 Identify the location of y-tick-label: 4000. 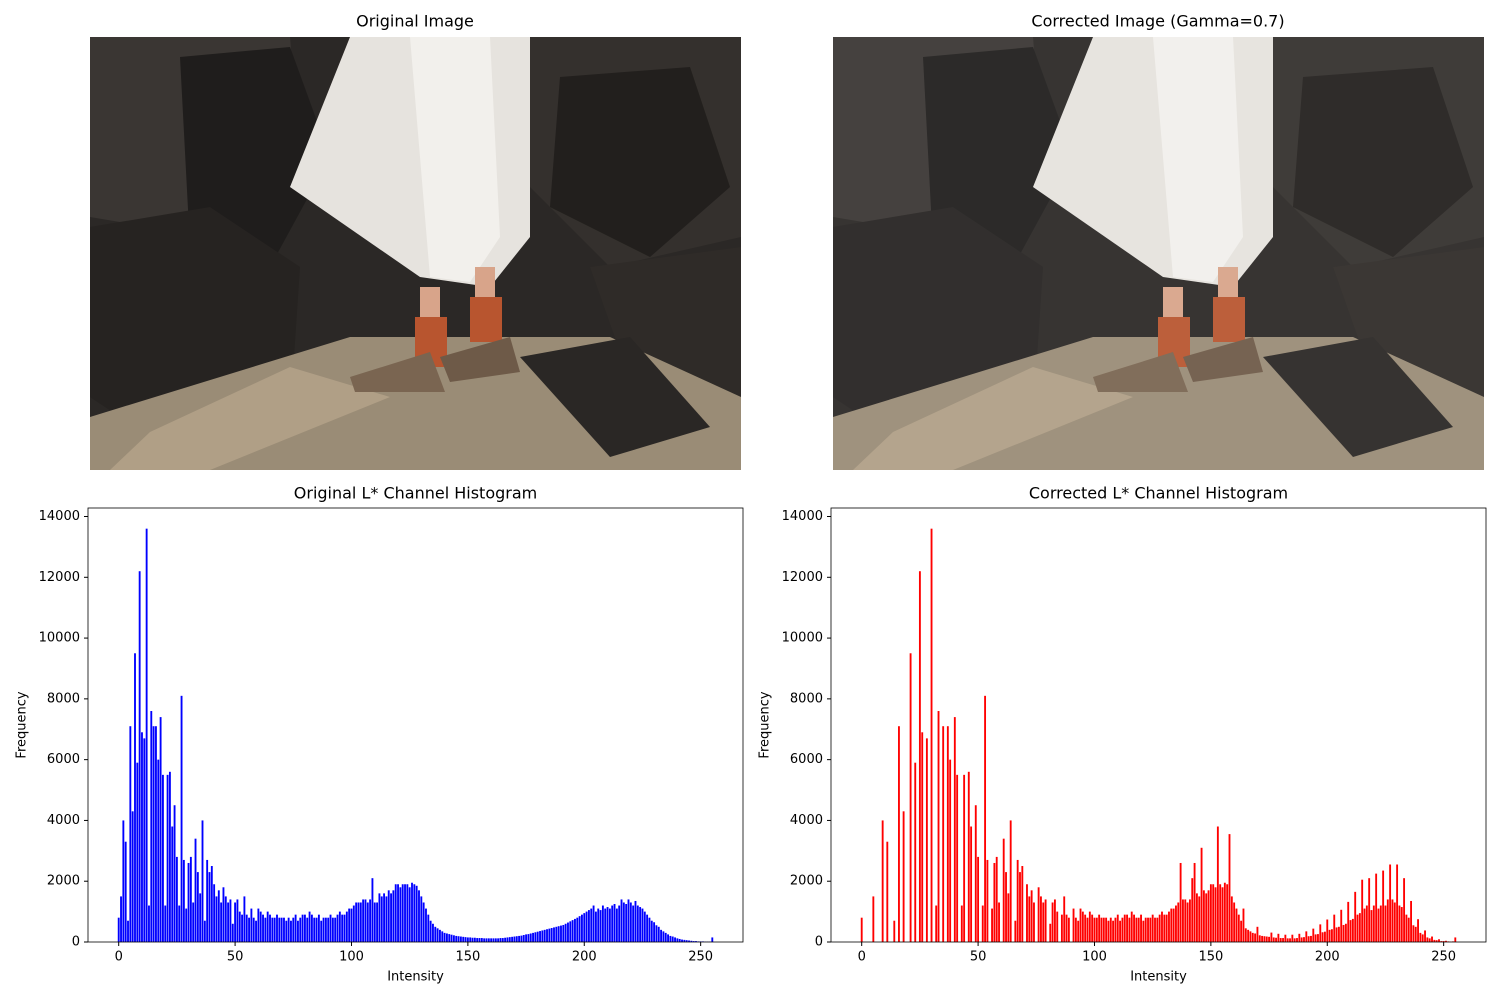
(63, 820).